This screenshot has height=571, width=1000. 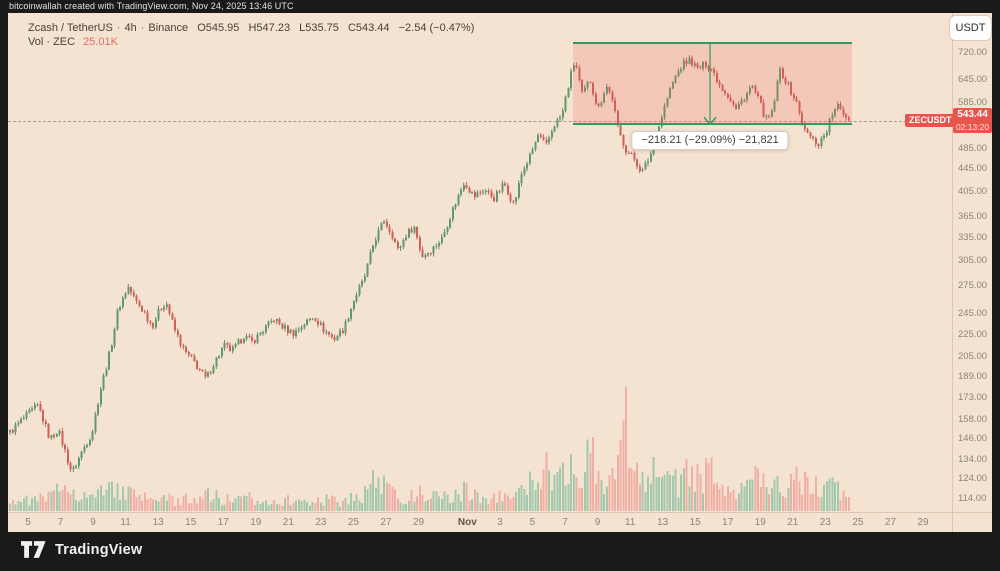 What do you see at coordinates (52, 42) in the screenshot?
I see `volume-label: Vol · ZEC` at bounding box center [52, 42].